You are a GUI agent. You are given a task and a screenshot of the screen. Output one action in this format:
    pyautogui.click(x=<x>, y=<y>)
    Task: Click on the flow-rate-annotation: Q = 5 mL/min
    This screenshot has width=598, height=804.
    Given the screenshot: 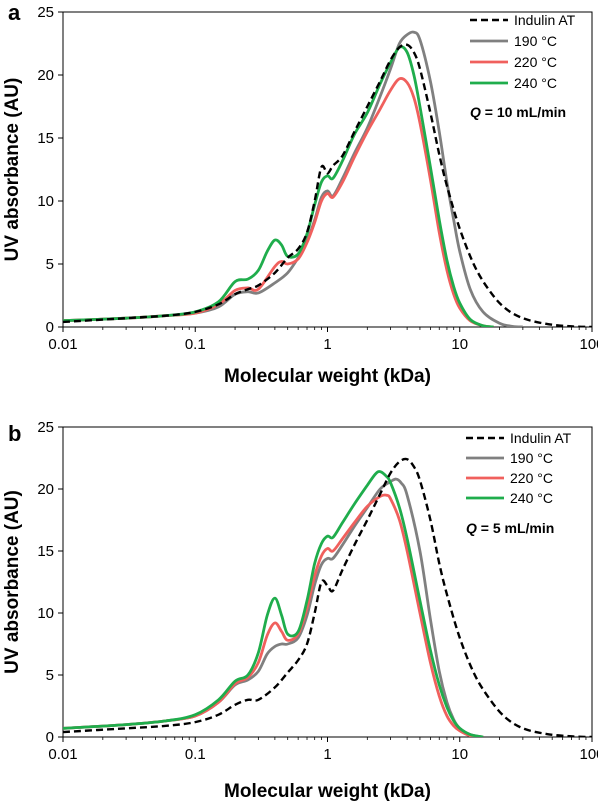 What is the action you would take?
    pyautogui.click(x=510, y=528)
    